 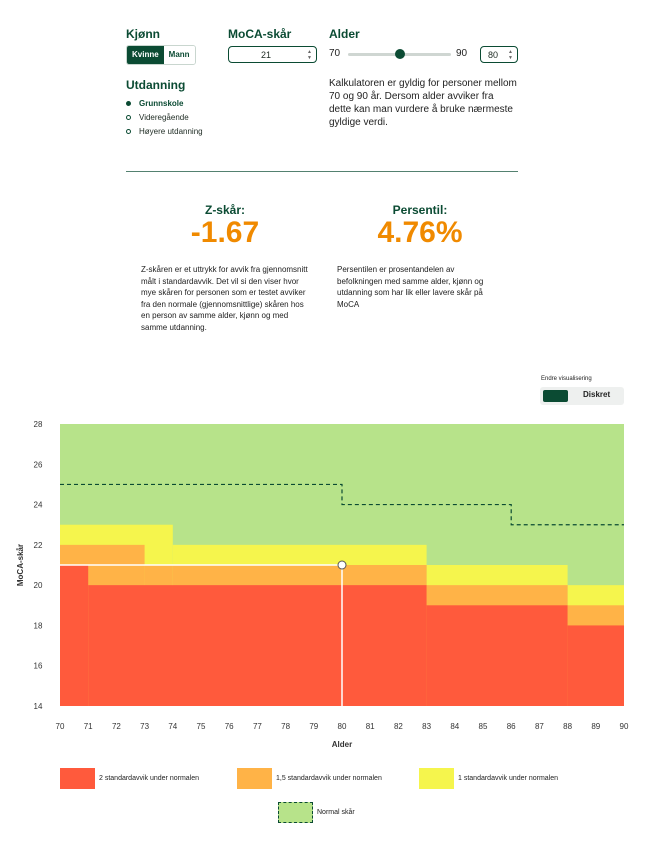 I want to click on education-option-videregaende: Videregående, so click(x=164, y=117).